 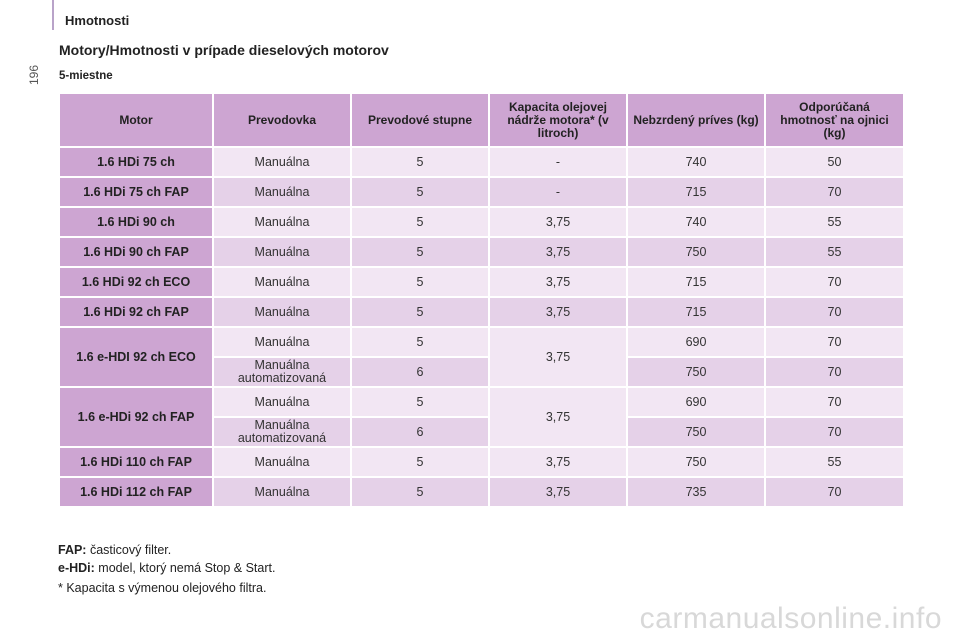 What do you see at coordinates (282, 120) in the screenshot?
I see `column-header: Prevodovka` at bounding box center [282, 120].